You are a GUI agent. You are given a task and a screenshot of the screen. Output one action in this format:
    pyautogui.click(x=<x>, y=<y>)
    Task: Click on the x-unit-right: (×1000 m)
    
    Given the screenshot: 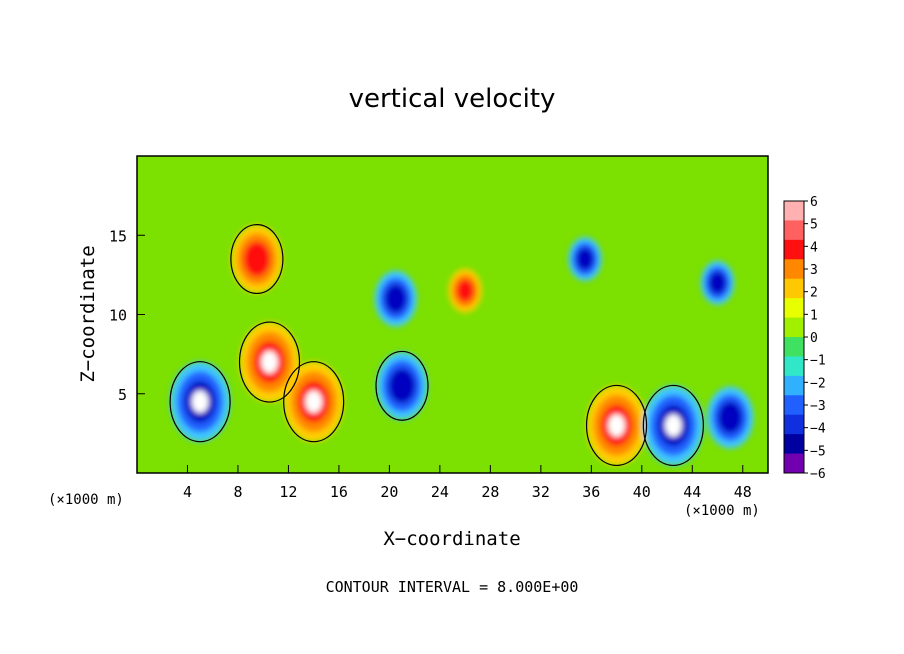 What is the action you would take?
    pyautogui.click(x=722, y=511)
    